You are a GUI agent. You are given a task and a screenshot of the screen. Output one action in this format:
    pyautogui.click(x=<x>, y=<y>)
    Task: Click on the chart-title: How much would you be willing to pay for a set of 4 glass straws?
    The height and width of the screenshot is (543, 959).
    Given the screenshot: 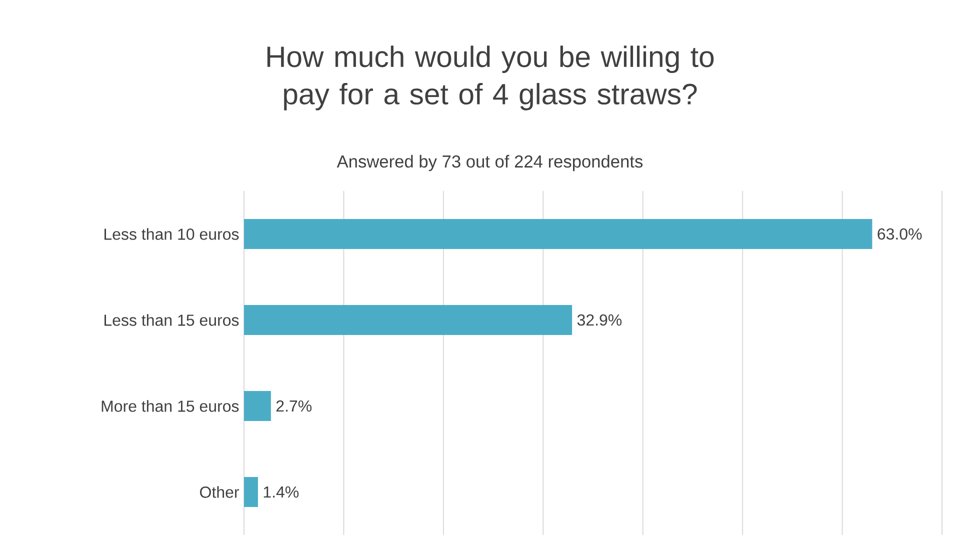 What is the action you would take?
    pyautogui.click(x=490, y=78)
    